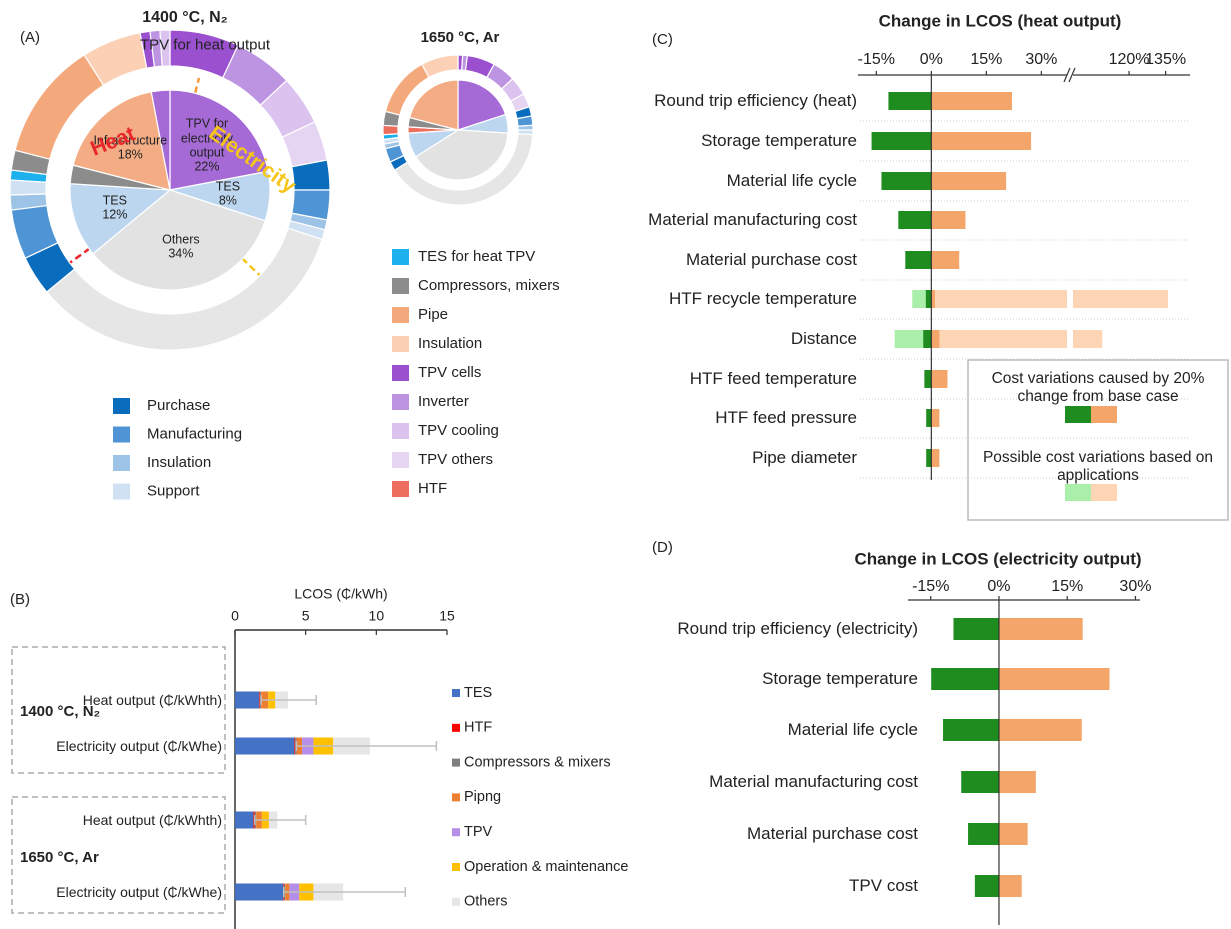 The height and width of the screenshot is (929, 1231). I want to click on y-tick-label: Storage temperature, so click(840, 679).